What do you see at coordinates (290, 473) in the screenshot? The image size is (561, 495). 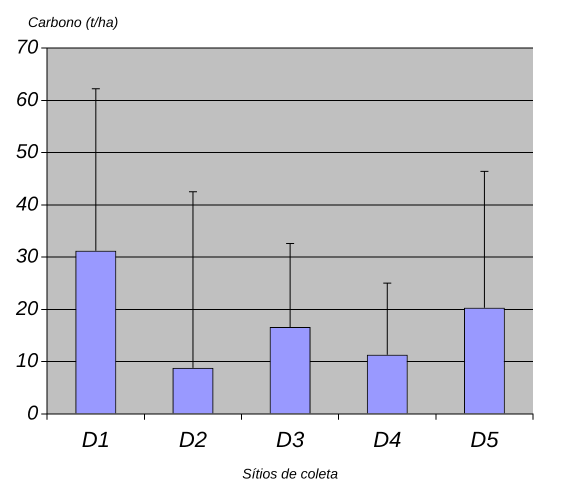 I see `x-axis-title: Sítios de coleta` at bounding box center [290, 473].